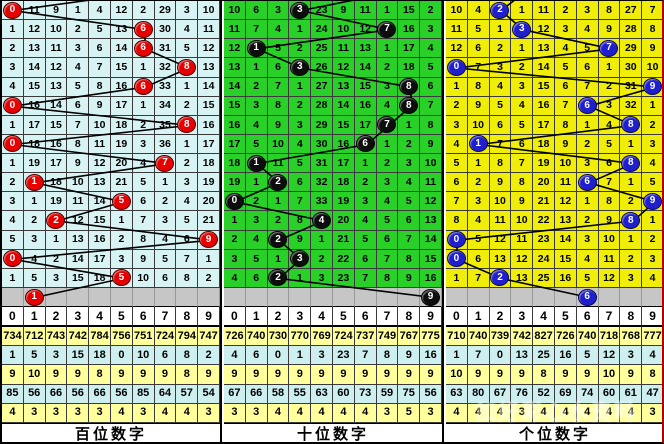  I want to click on digit-header: 8, so click(409, 317).